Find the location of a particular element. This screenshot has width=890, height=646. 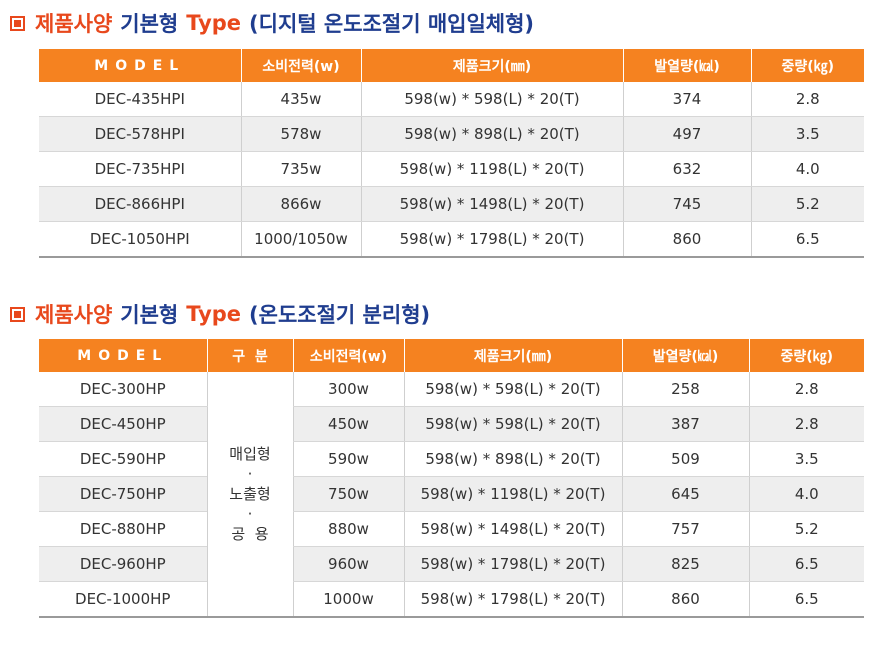

power-cell: 435w is located at coordinates (300, 99).